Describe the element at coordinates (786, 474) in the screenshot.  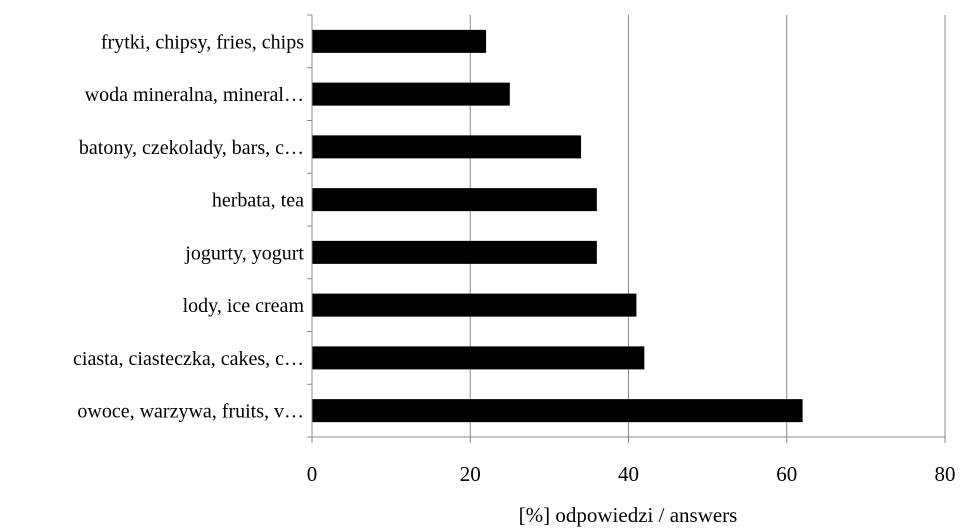
I see `x-tick-label: 60` at that location.